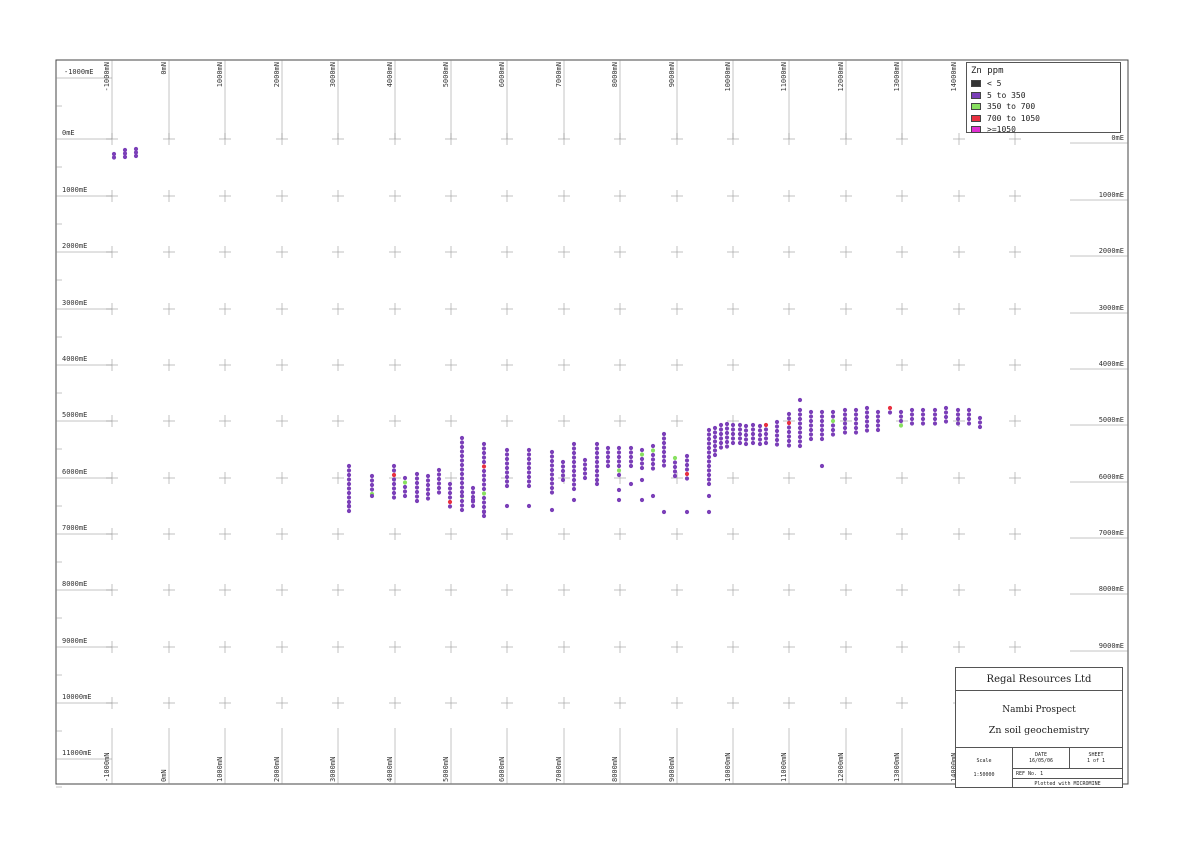  Describe the element at coordinates (68, 133) in the screenshot. I see `easting-label: 0mE` at that location.